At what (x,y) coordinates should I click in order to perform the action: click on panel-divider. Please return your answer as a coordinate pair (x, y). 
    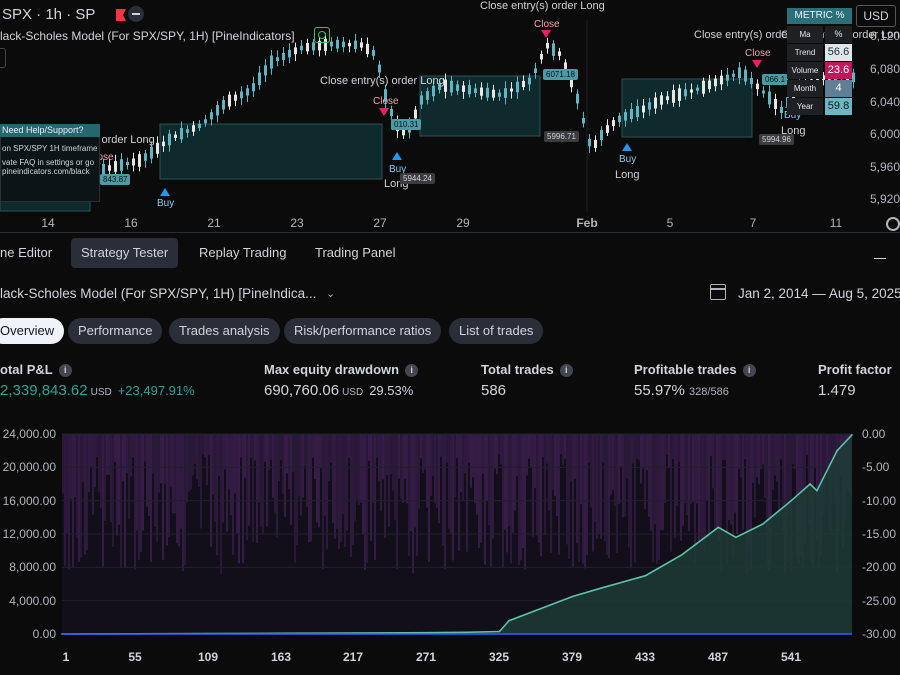
    Looking at the image, I should click on (450, 232).